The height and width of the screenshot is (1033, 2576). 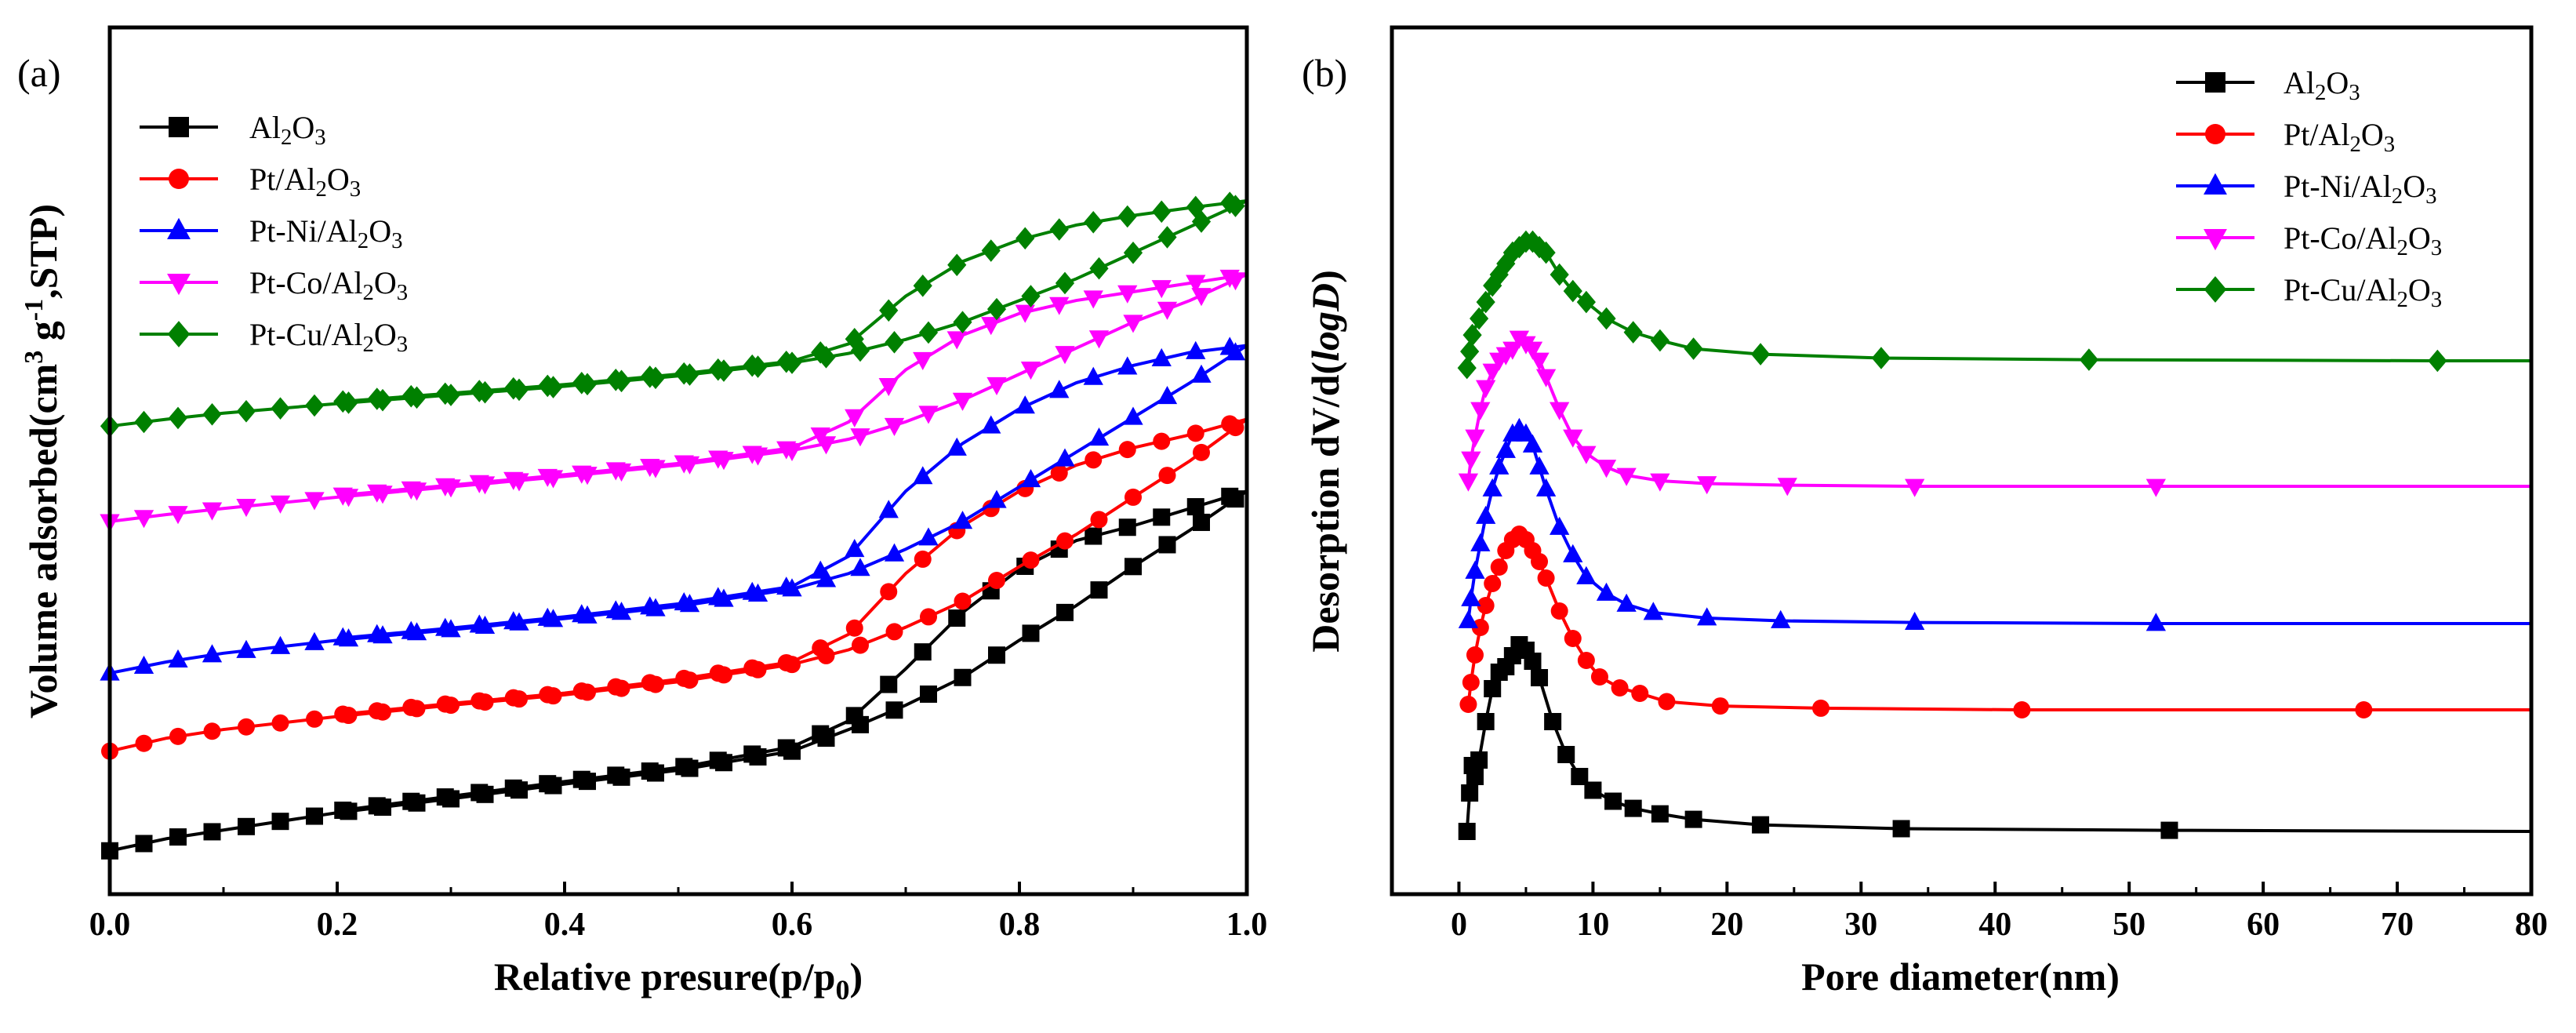 I want to click on legend-label-a-pt-co-al2o3: Pt-Co/Al2​O3​, so click(x=328, y=285).